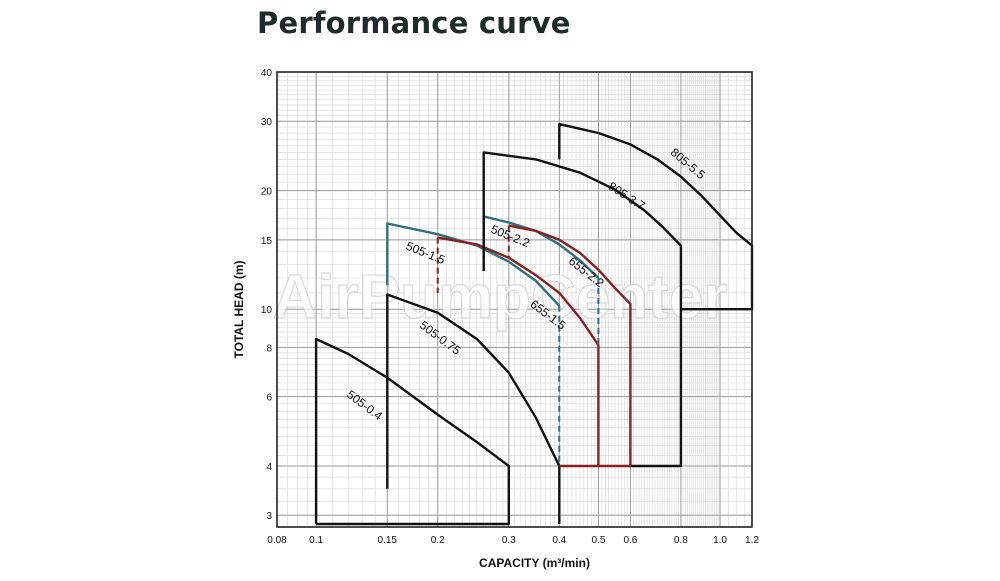 The height and width of the screenshot is (581, 1000). I want to click on y-tick-label: 10, so click(267, 310).